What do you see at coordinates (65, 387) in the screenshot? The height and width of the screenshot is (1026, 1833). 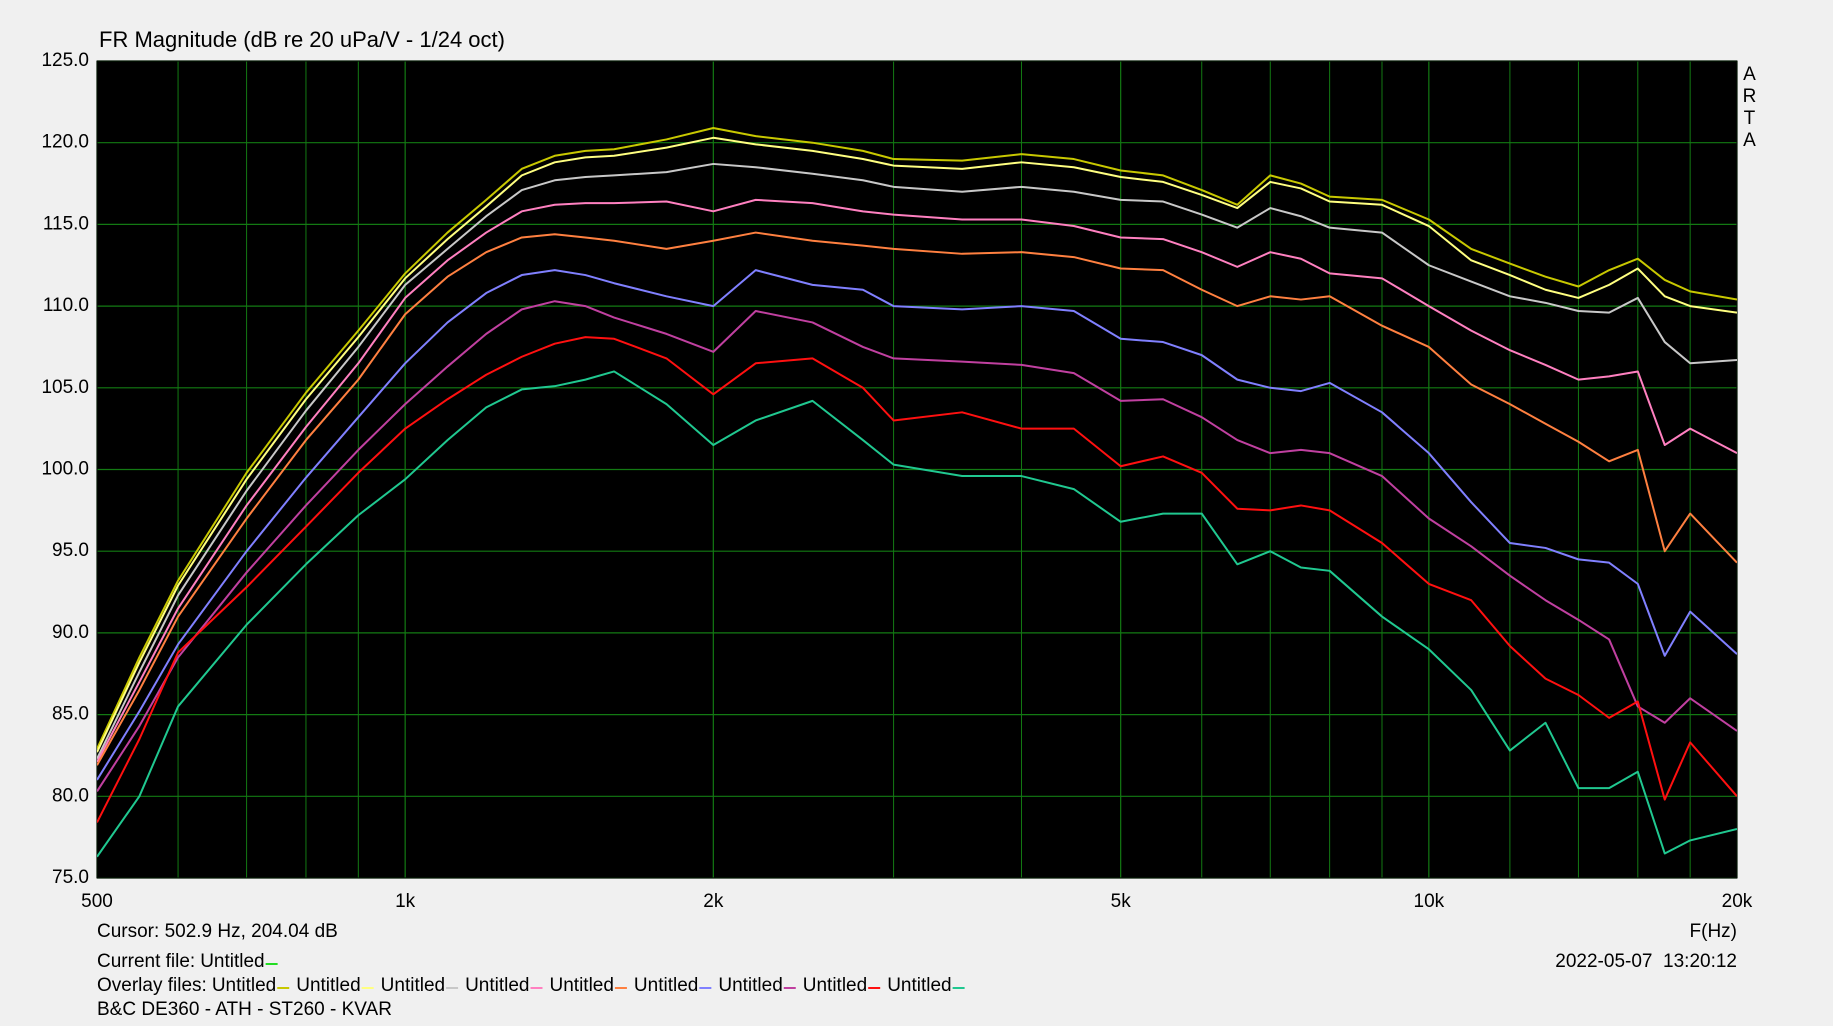 I see `y-tick-label: 105.0` at bounding box center [65, 387].